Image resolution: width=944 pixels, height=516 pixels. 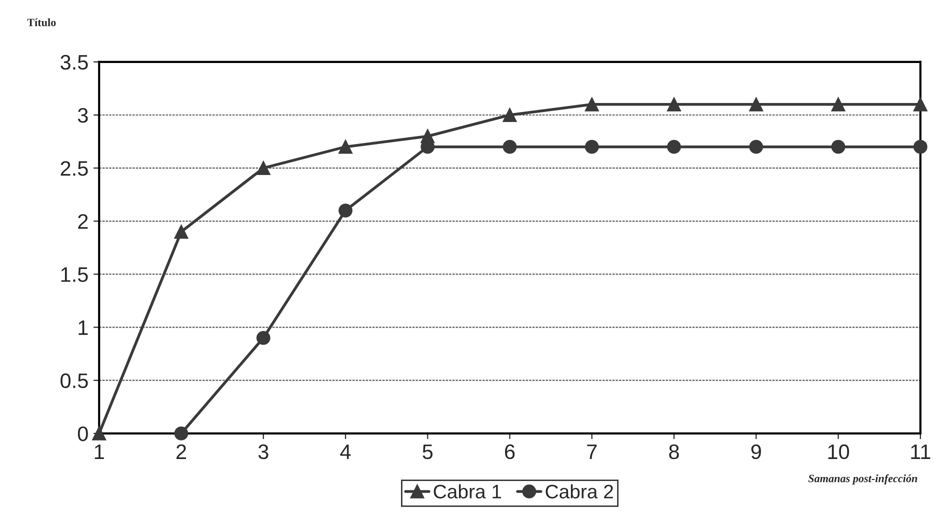 What do you see at coordinates (579, 491) in the screenshot?
I see `legend-label: Cabra 2` at bounding box center [579, 491].